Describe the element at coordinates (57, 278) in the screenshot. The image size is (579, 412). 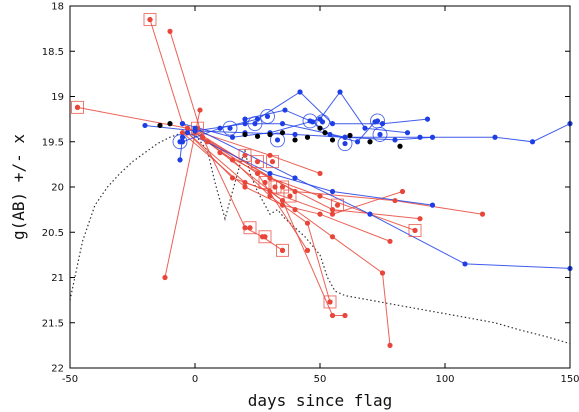
I see `y-tick-label: 21` at that location.